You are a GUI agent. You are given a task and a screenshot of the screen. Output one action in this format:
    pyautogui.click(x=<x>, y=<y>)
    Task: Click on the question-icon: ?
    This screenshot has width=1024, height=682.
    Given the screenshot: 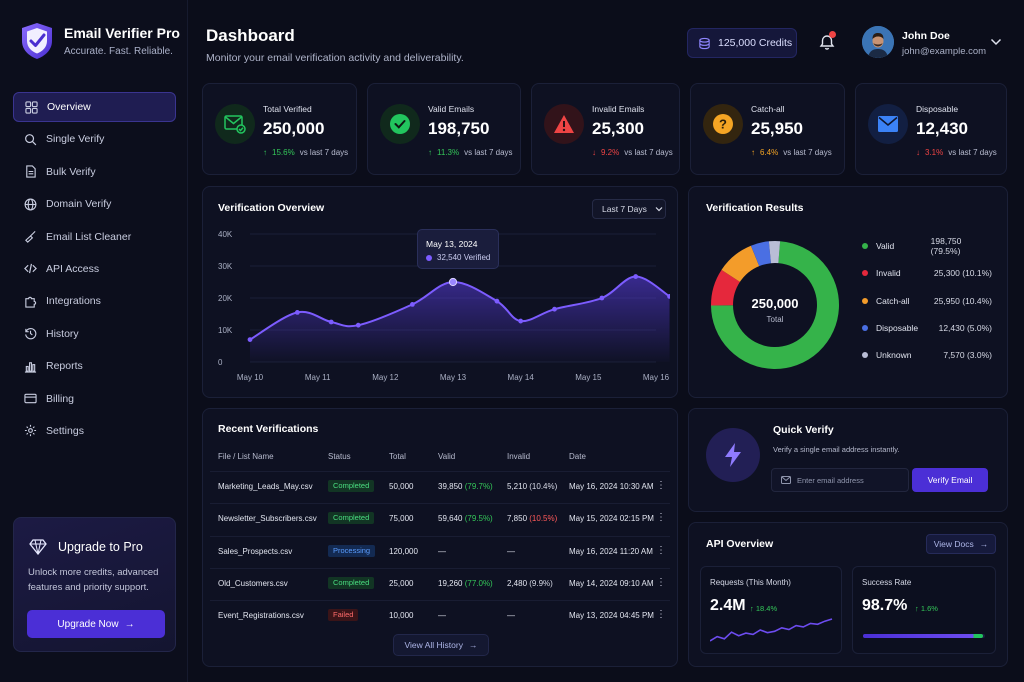 What is the action you would take?
    pyautogui.click(x=723, y=124)
    